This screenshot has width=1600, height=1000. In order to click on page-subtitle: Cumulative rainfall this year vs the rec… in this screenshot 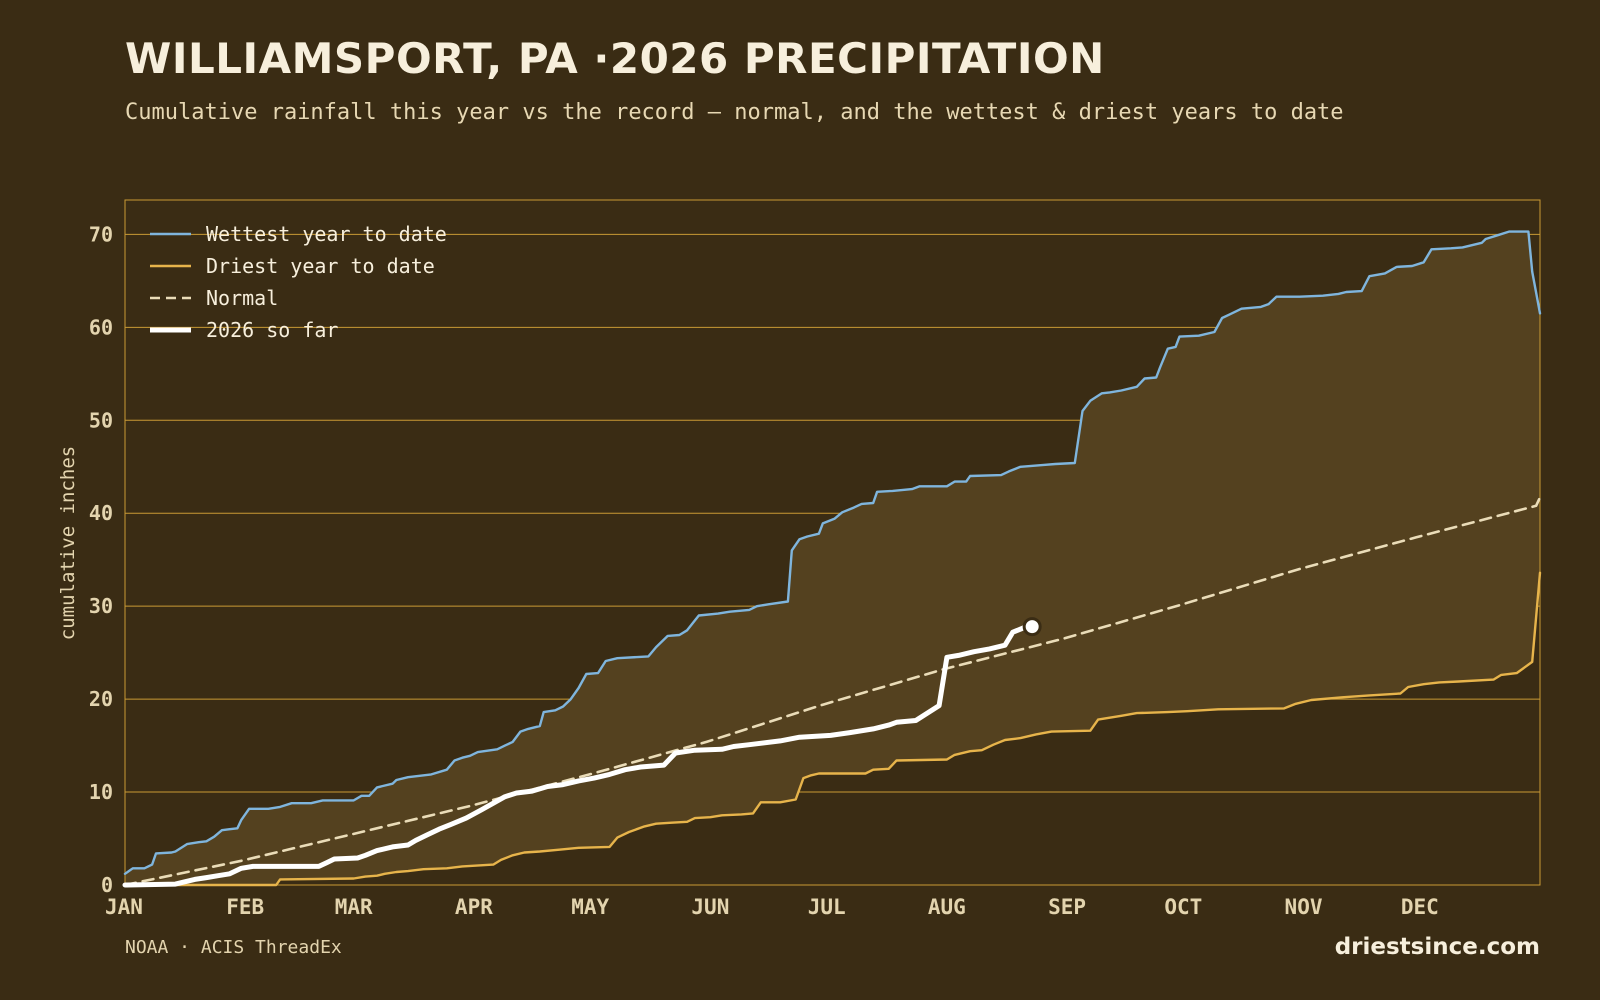, I will do `click(734, 112)`.